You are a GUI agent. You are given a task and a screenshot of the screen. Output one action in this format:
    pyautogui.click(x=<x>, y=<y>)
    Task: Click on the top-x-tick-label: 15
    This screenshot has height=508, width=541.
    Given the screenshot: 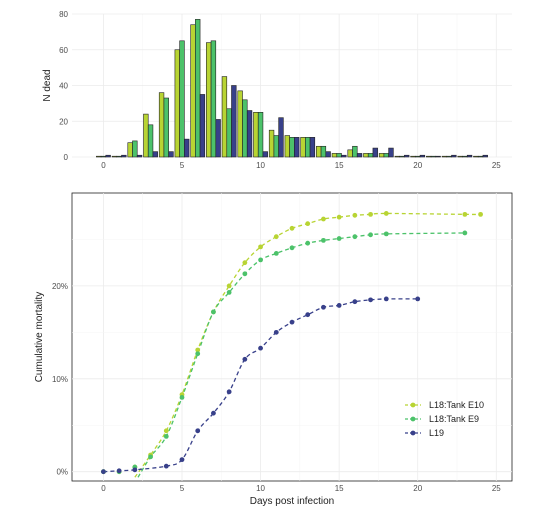 What is the action you would take?
    pyautogui.click(x=339, y=165)
    